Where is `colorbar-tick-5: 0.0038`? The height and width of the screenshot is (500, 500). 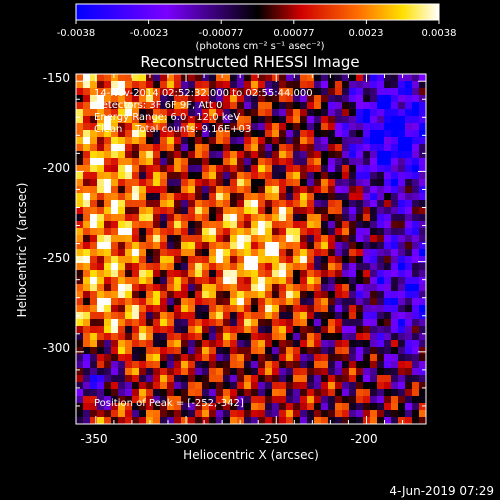 colorbar-tick-5: 0.0038 is located at coordinates (439, 33).